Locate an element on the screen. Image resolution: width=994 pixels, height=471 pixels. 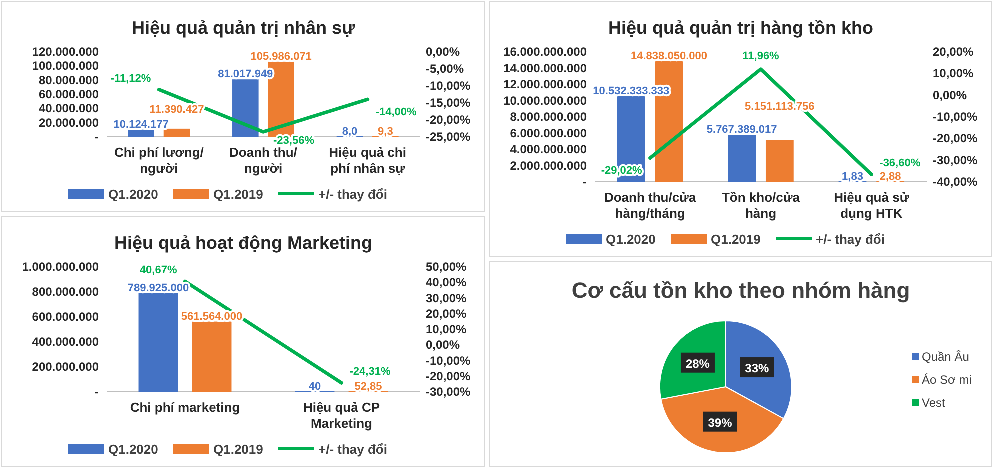
y-tick-label: 600.000.000 is located at coordinates (66, 317).